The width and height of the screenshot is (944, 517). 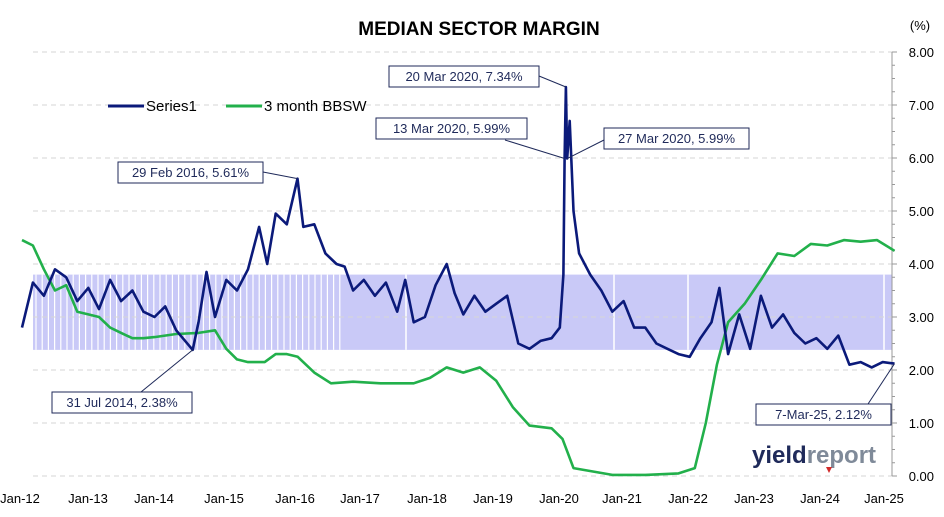 I want to click on x-tick-label: Jan-13, so click(x=88, y=498).